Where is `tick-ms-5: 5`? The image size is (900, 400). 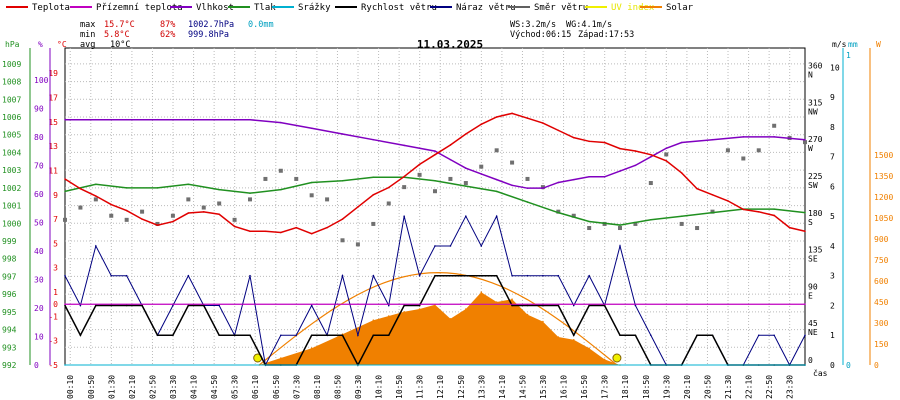
tick-ms-5: 5 is located at coordinates (832, 216).